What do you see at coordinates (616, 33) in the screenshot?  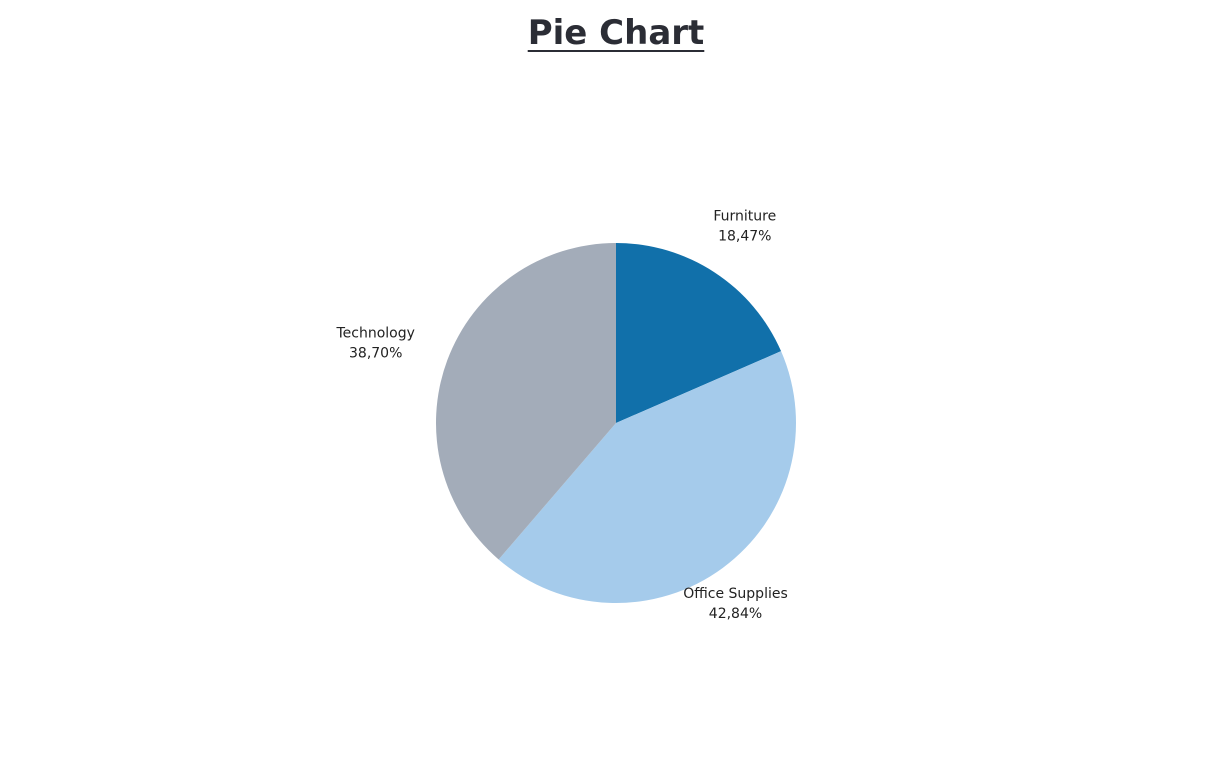 I see `chart-title: Pie Chart` at bounding box center [616, 33].